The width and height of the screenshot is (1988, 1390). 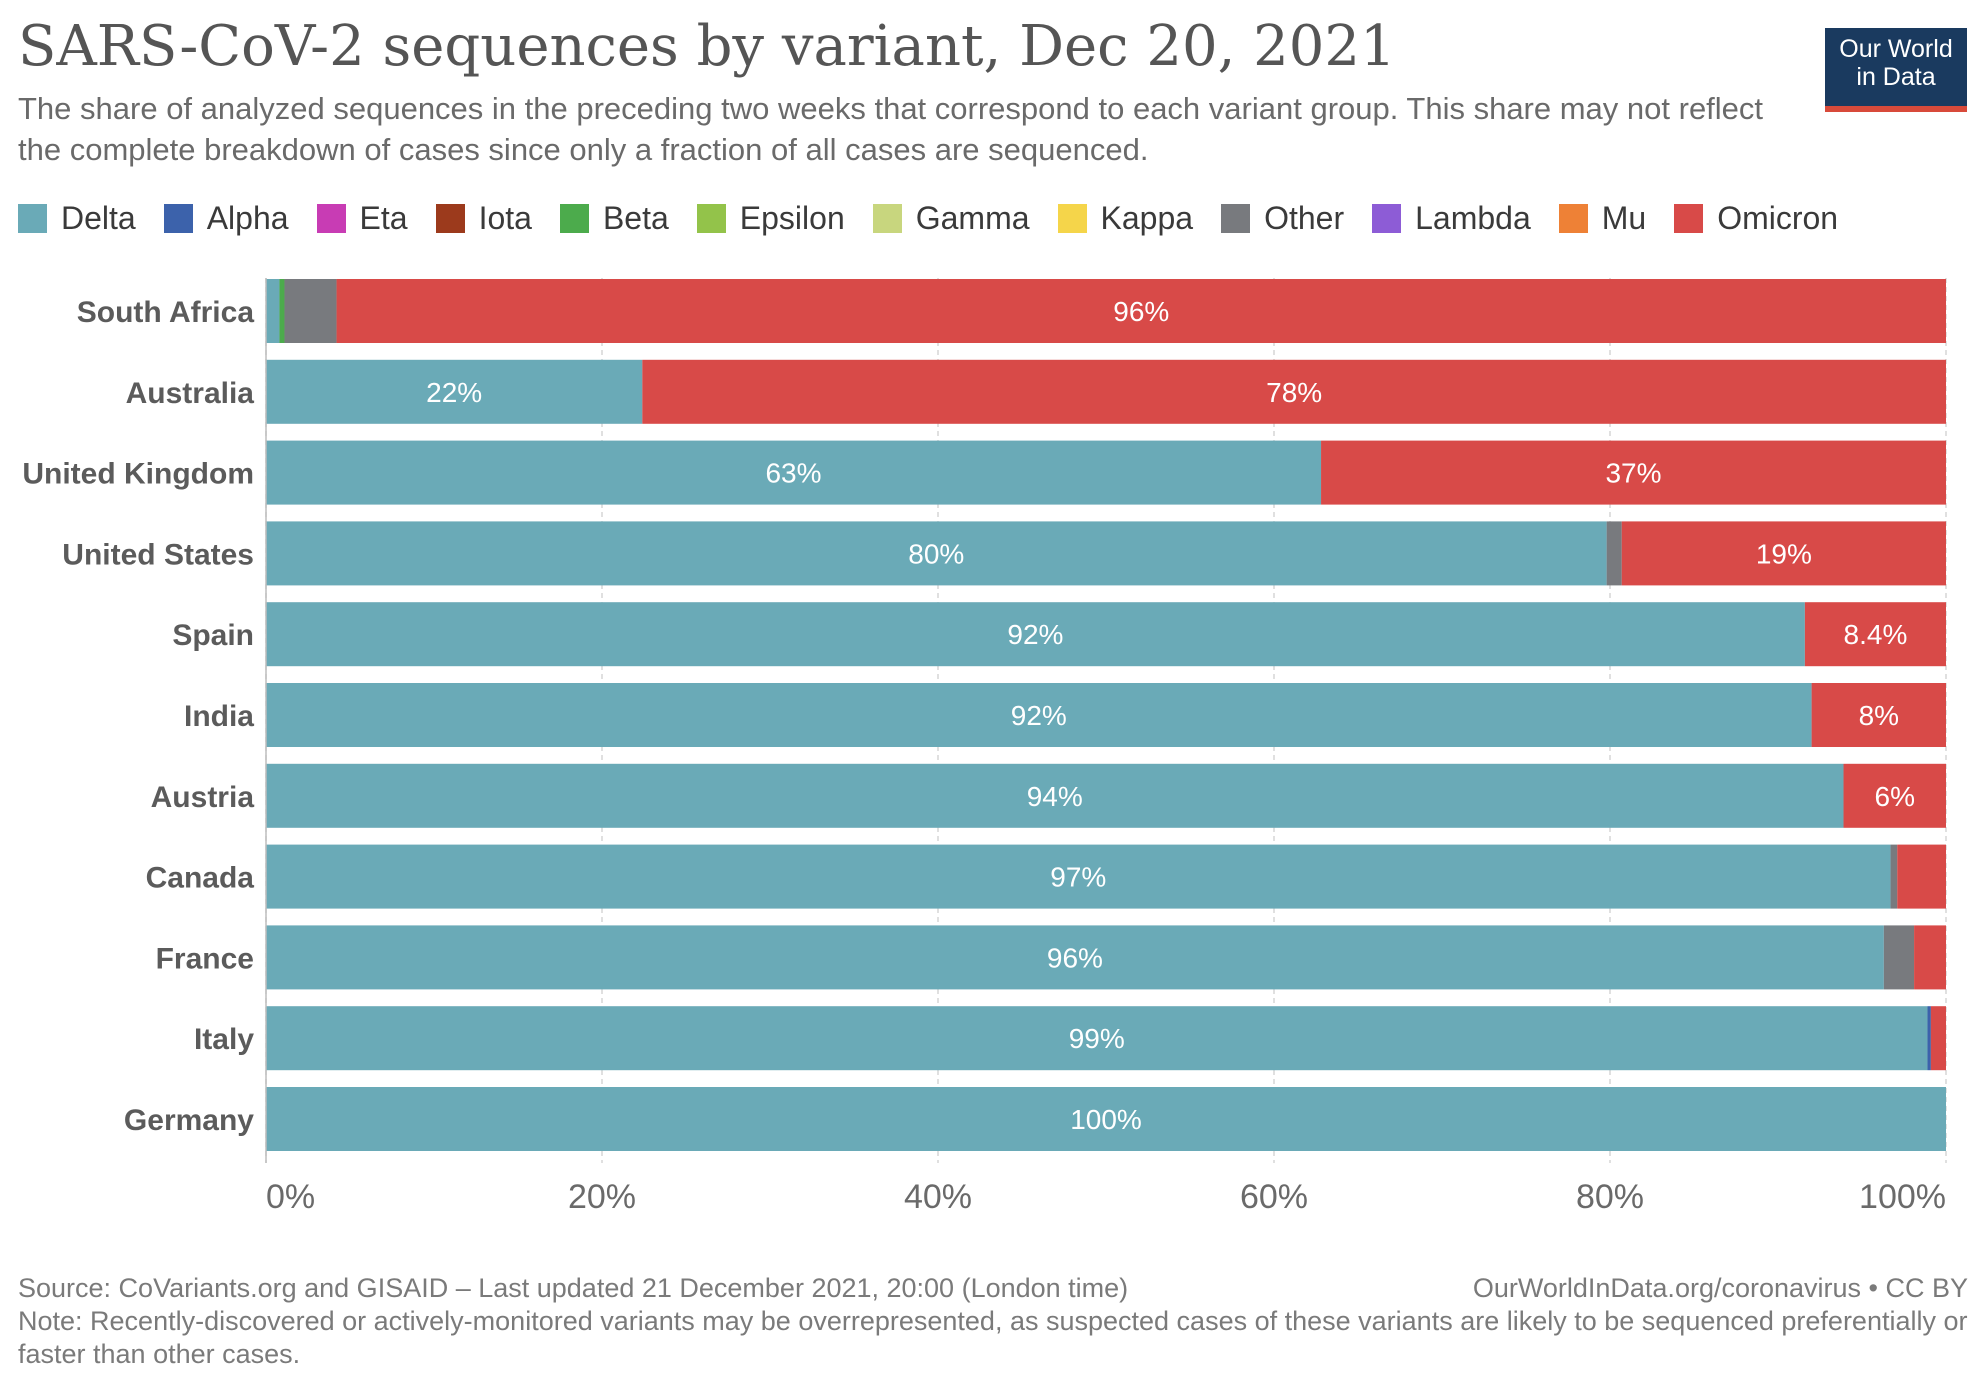 I want to click on data-label: 22%, so click(x=454, y=392).